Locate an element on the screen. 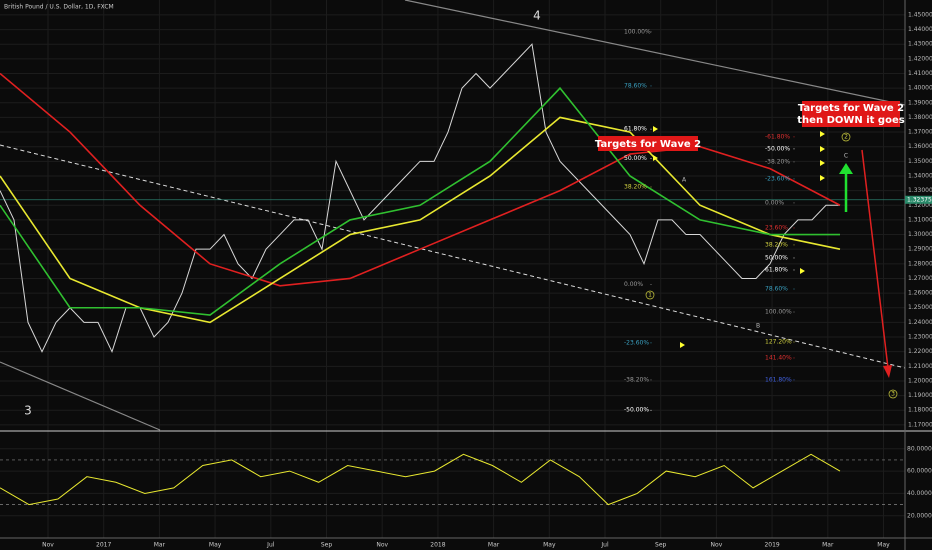  y-tick-label: 1.32000 is located at coordinates (920, 205).